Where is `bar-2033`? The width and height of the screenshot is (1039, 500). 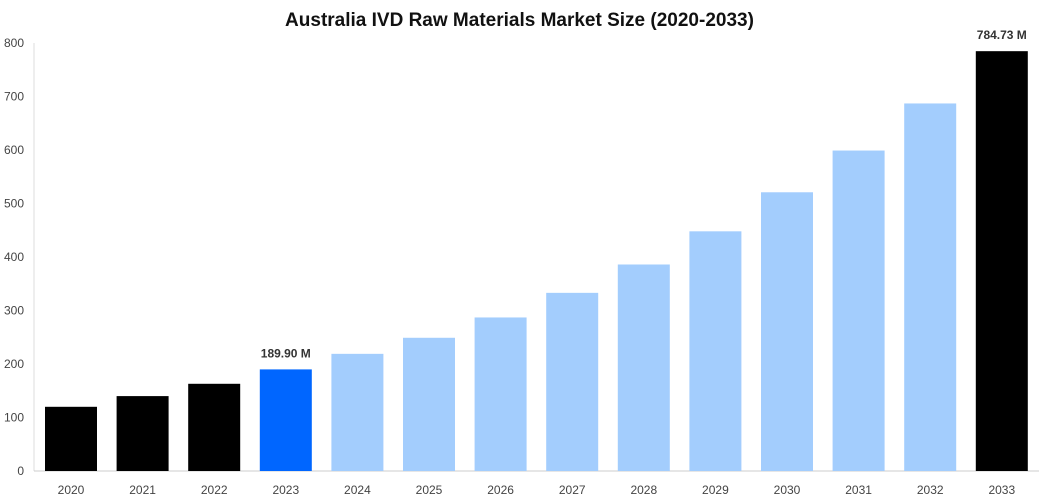
bar-2033 is located at coordinates (1001, 261).